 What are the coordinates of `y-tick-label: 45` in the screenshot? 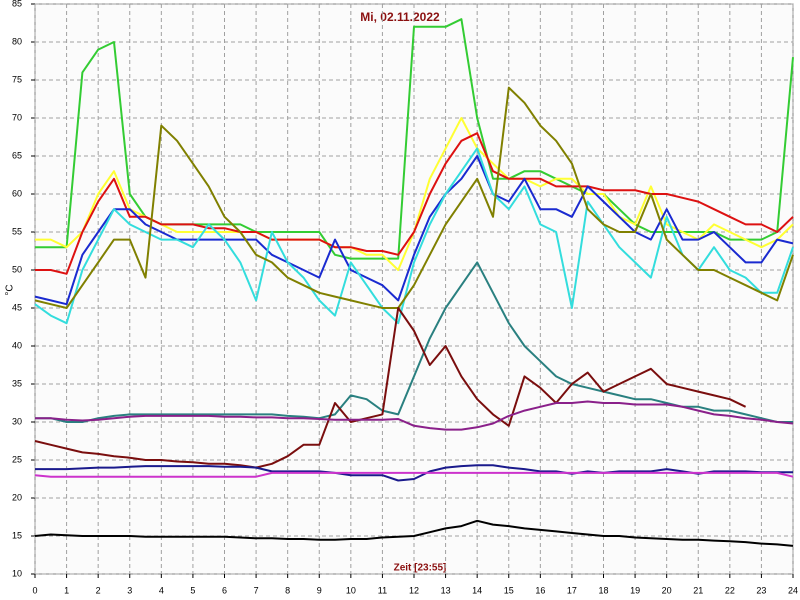 It's located at (17, 307).